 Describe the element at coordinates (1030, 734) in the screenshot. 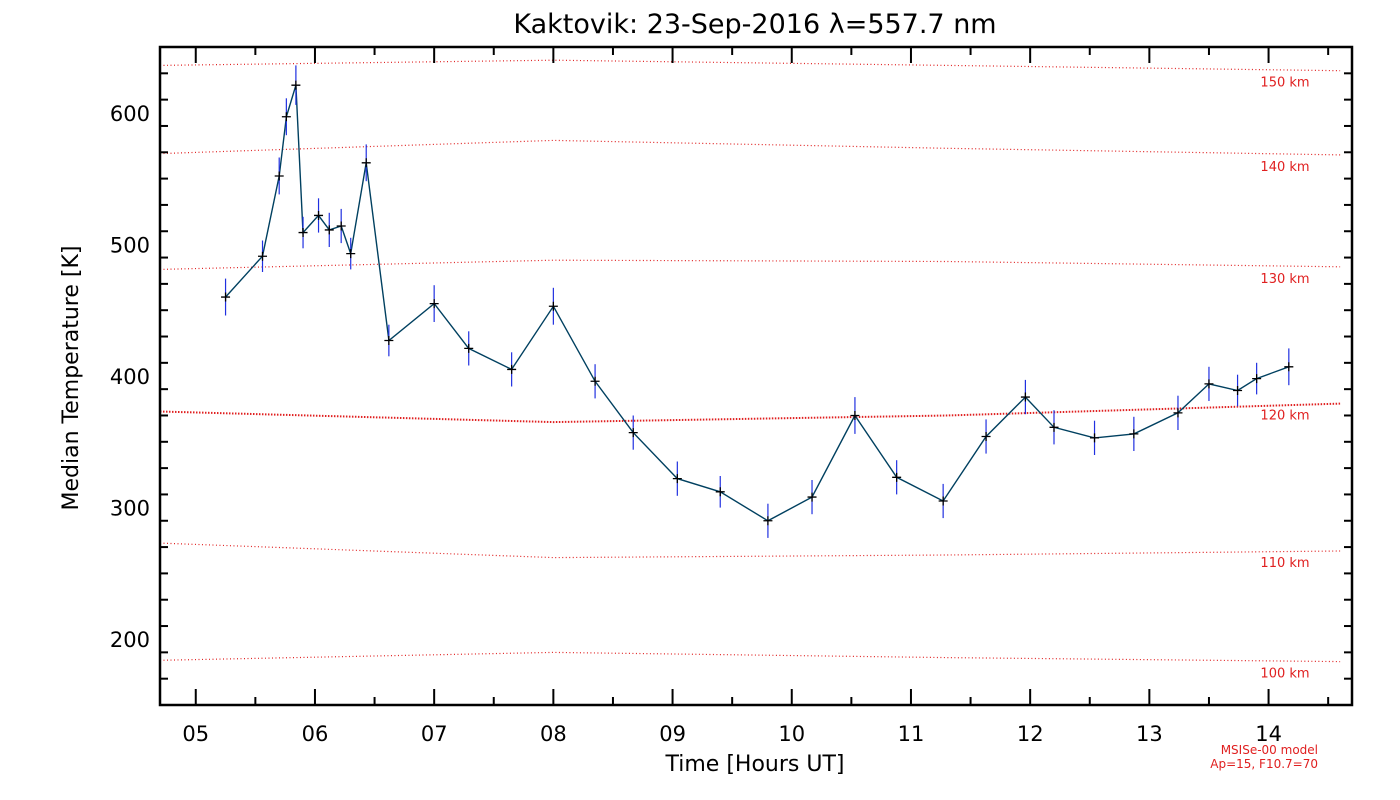

I see `x-tick-label: 12` at that location.